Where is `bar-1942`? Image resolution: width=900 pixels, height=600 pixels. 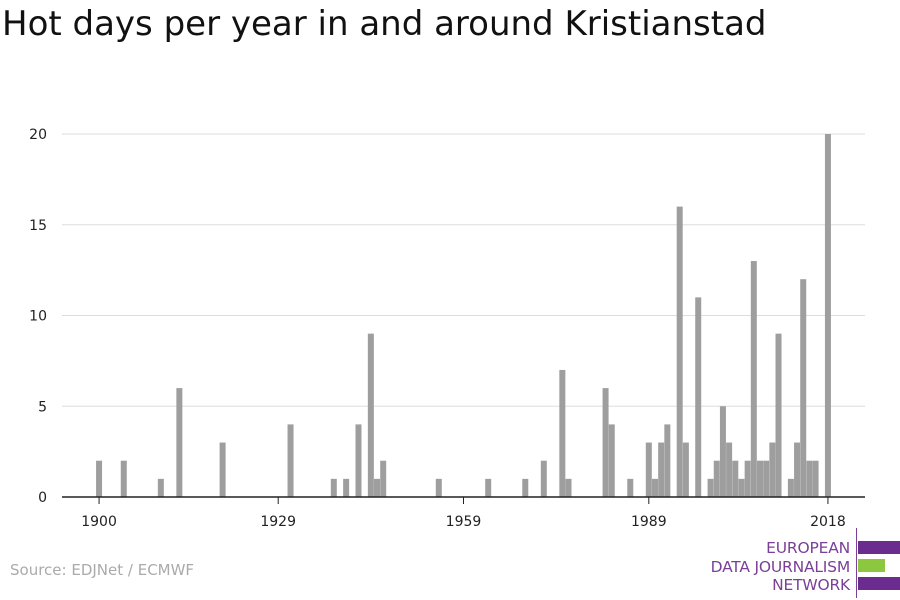 bar-1942 is located at coordinates (358, 460).